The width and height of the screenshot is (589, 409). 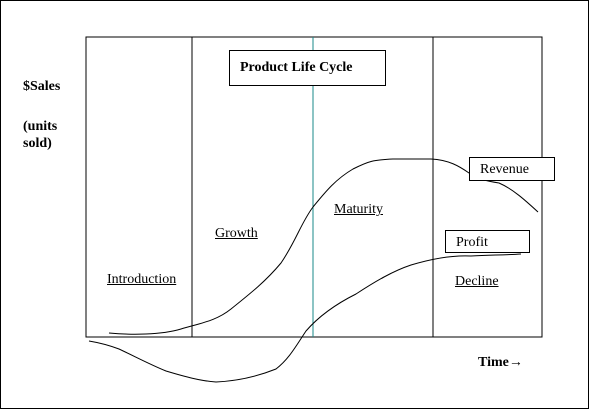 I want to click on stage-label-maturity: Maturity, so click(x=358, y=209).